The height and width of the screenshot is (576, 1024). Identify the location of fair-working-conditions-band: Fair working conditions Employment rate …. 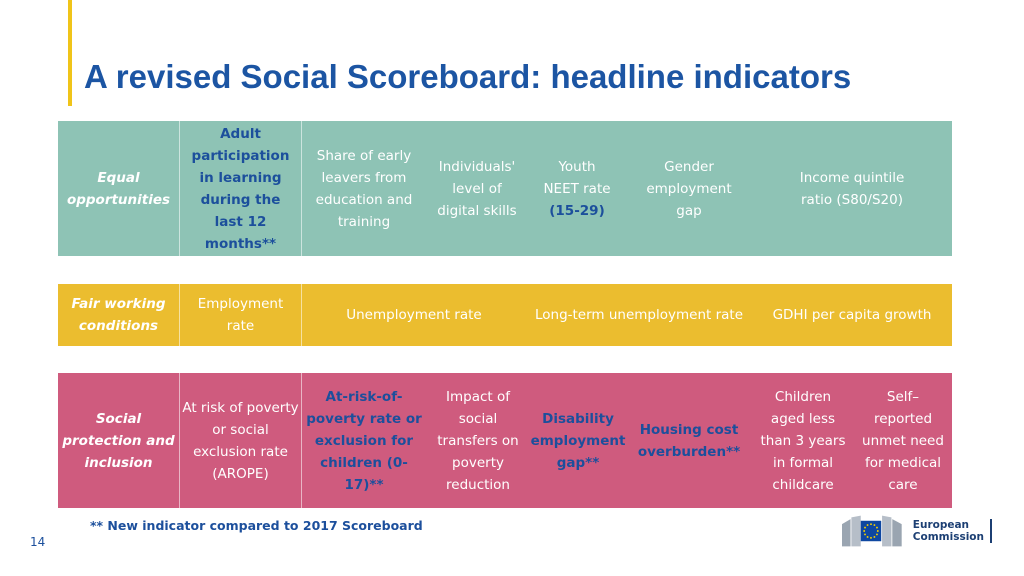
(505, 315).